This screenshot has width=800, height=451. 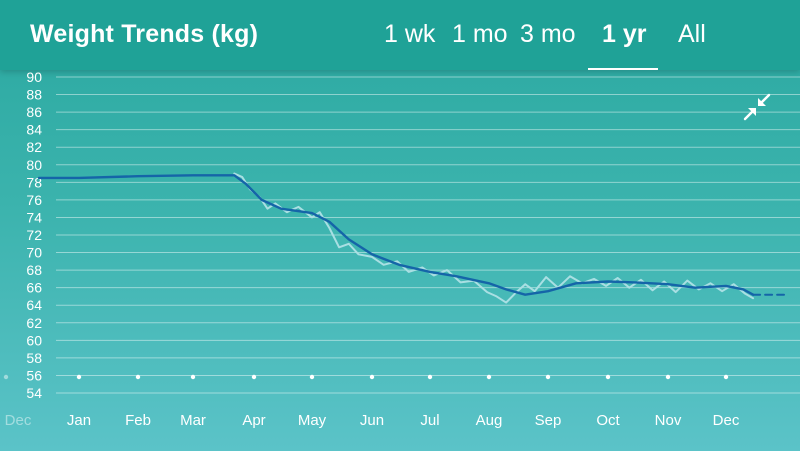 I want to click on tab-1-month: 1 mo, so click(x=480, y=34).